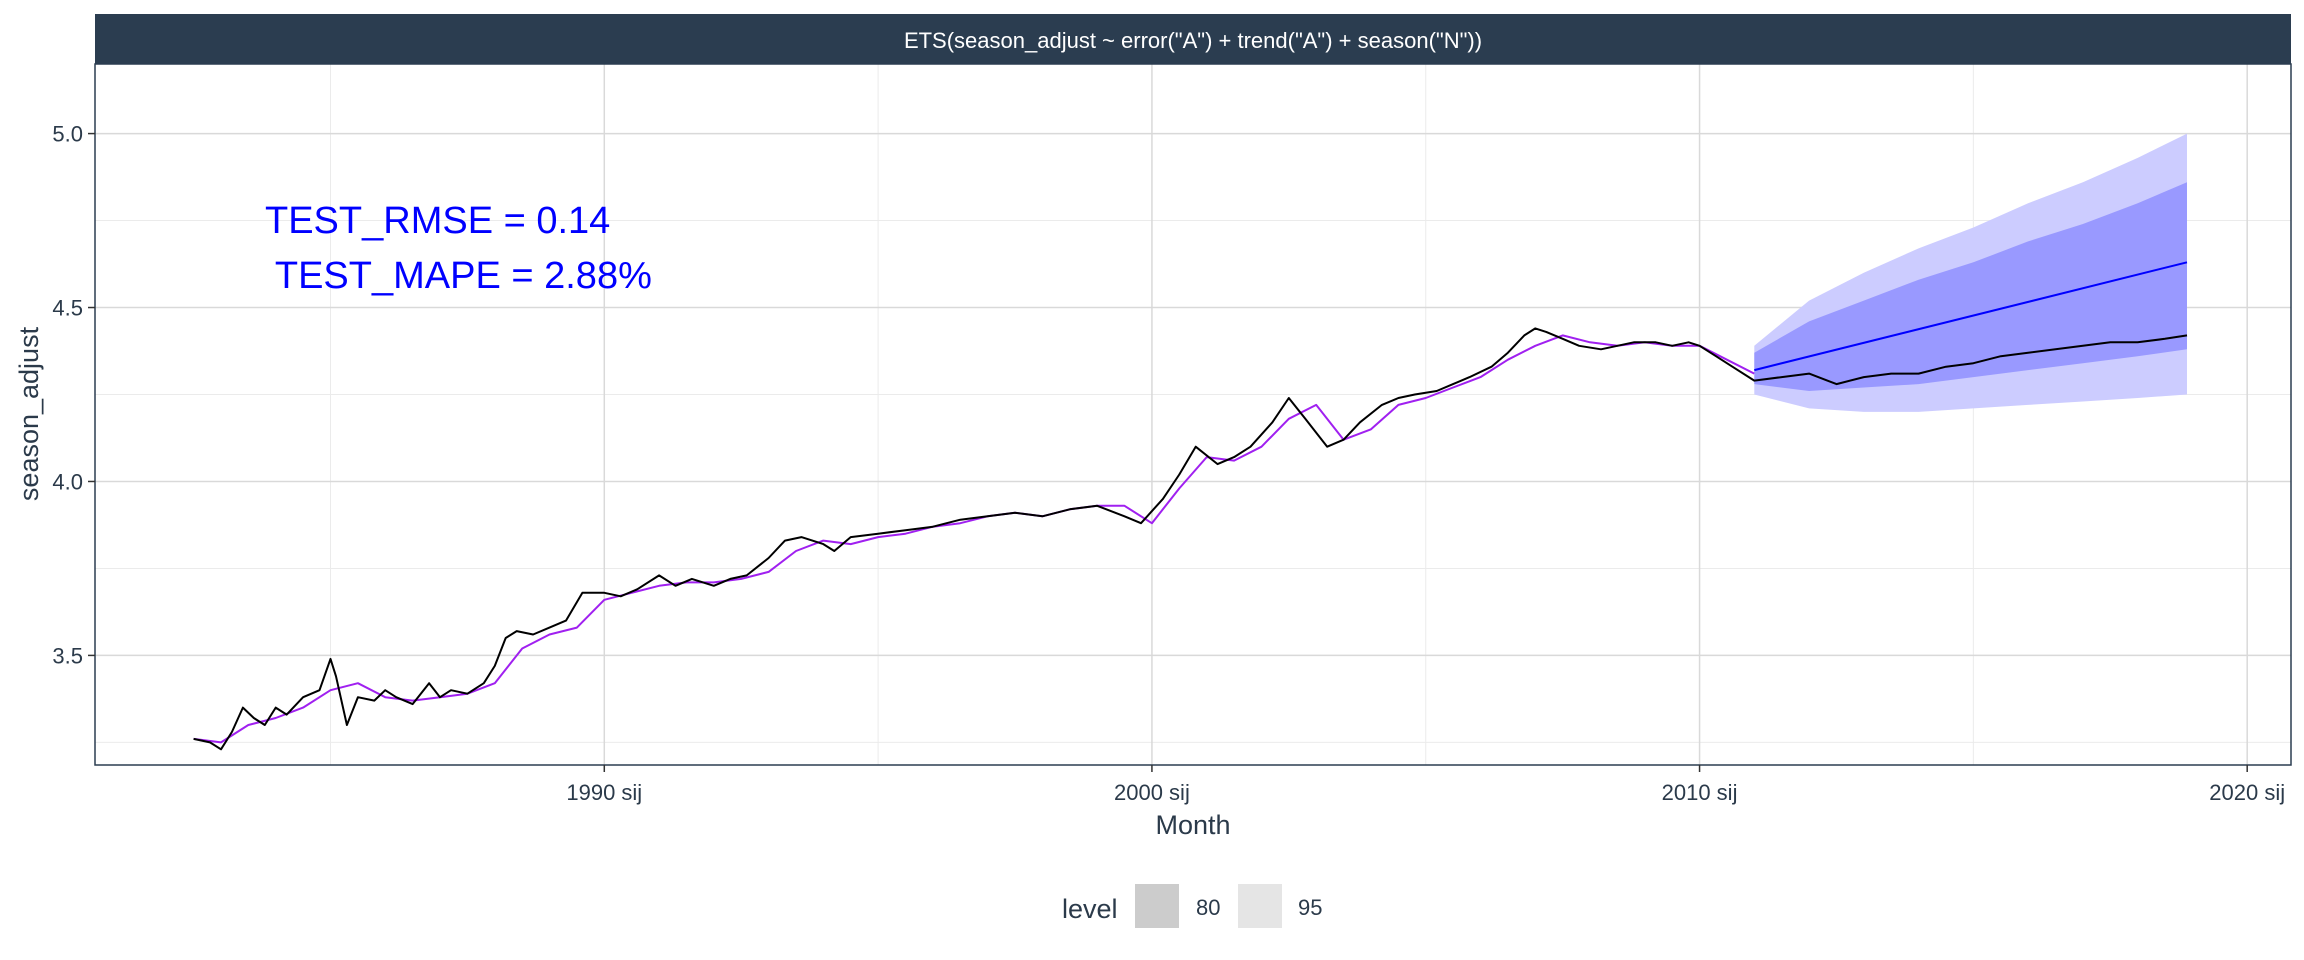 The height and width of the screenshot is (960, 2304). Describe the element at coordinates (1310, 907) in the screenshot. I see `legend-label-95: 95` at that location.